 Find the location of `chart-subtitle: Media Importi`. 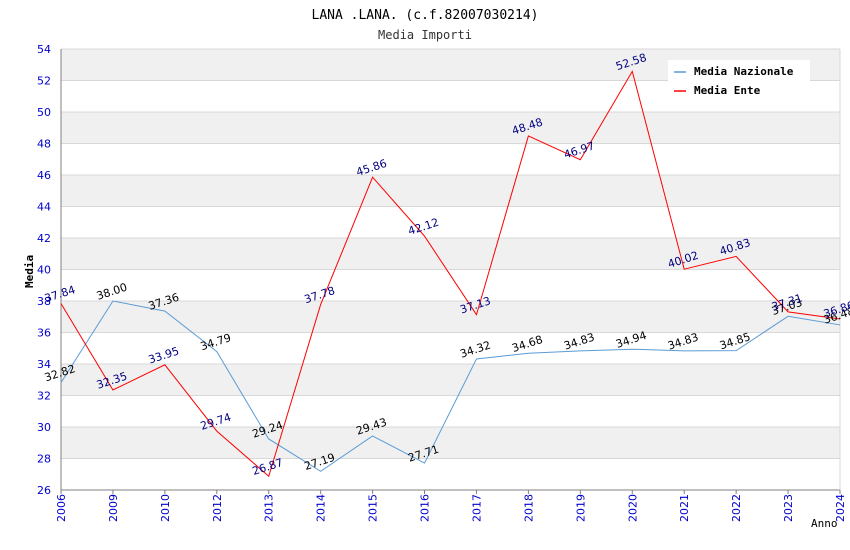

chart-subtitle: Media Importi is located at coordinates (425, 35).